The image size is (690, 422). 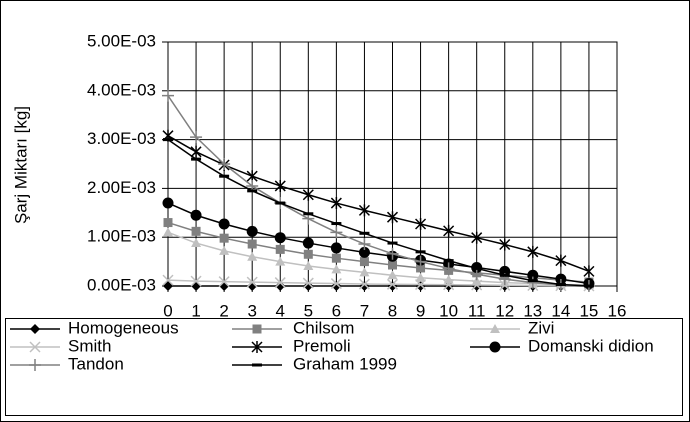 I want to click on x-tick-label: 12, so click(x=504, y=310).